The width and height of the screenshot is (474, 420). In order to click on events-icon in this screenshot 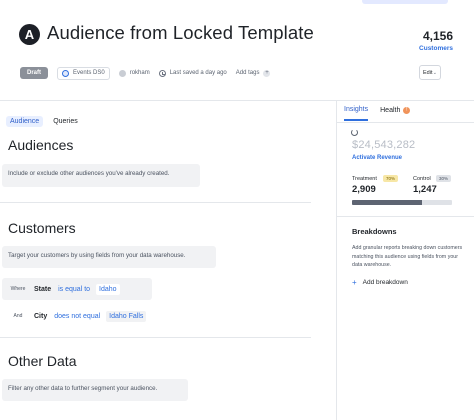, I will do `click(66, 73)`.